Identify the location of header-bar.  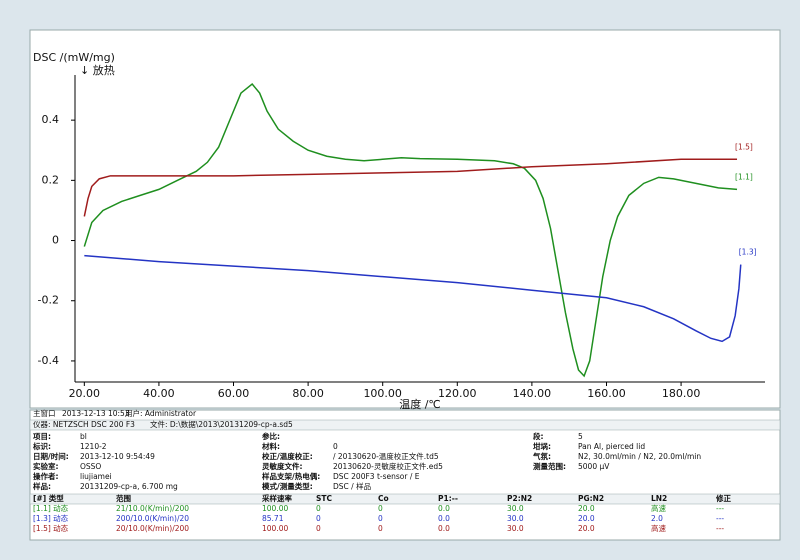
(405, 425).